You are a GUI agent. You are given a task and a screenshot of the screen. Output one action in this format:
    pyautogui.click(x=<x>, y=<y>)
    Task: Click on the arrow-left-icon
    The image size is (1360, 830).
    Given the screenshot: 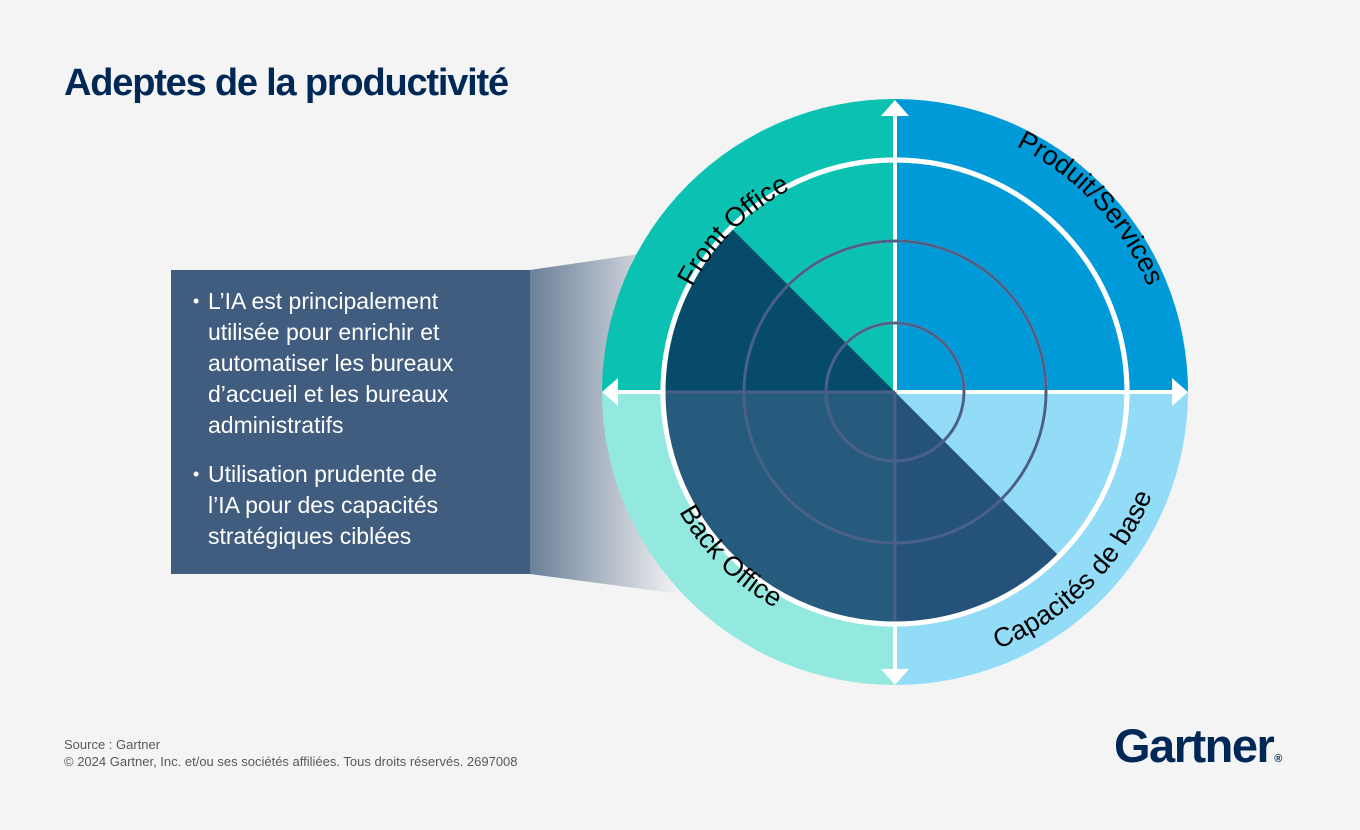 What is the action you would take?
    pyautogui.click(x=610, y=392)
    